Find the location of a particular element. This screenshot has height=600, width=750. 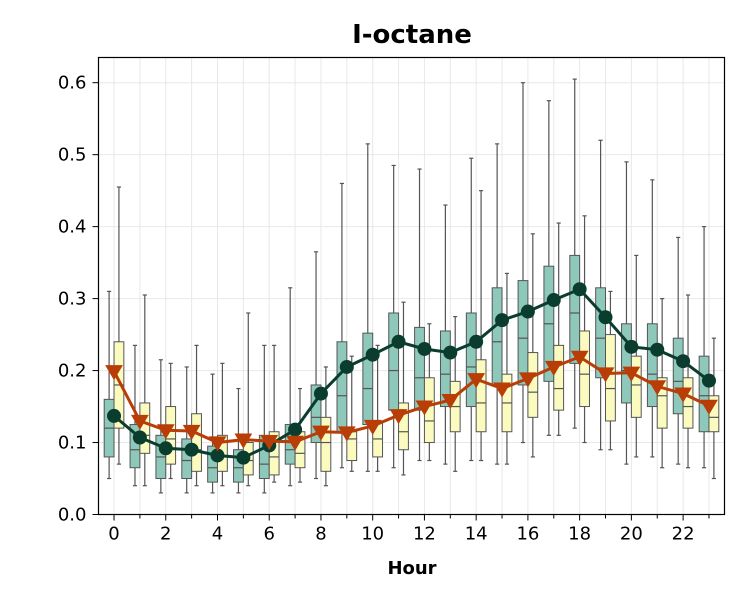

x-tick-label: 16 is located at coordinates (527, 534).